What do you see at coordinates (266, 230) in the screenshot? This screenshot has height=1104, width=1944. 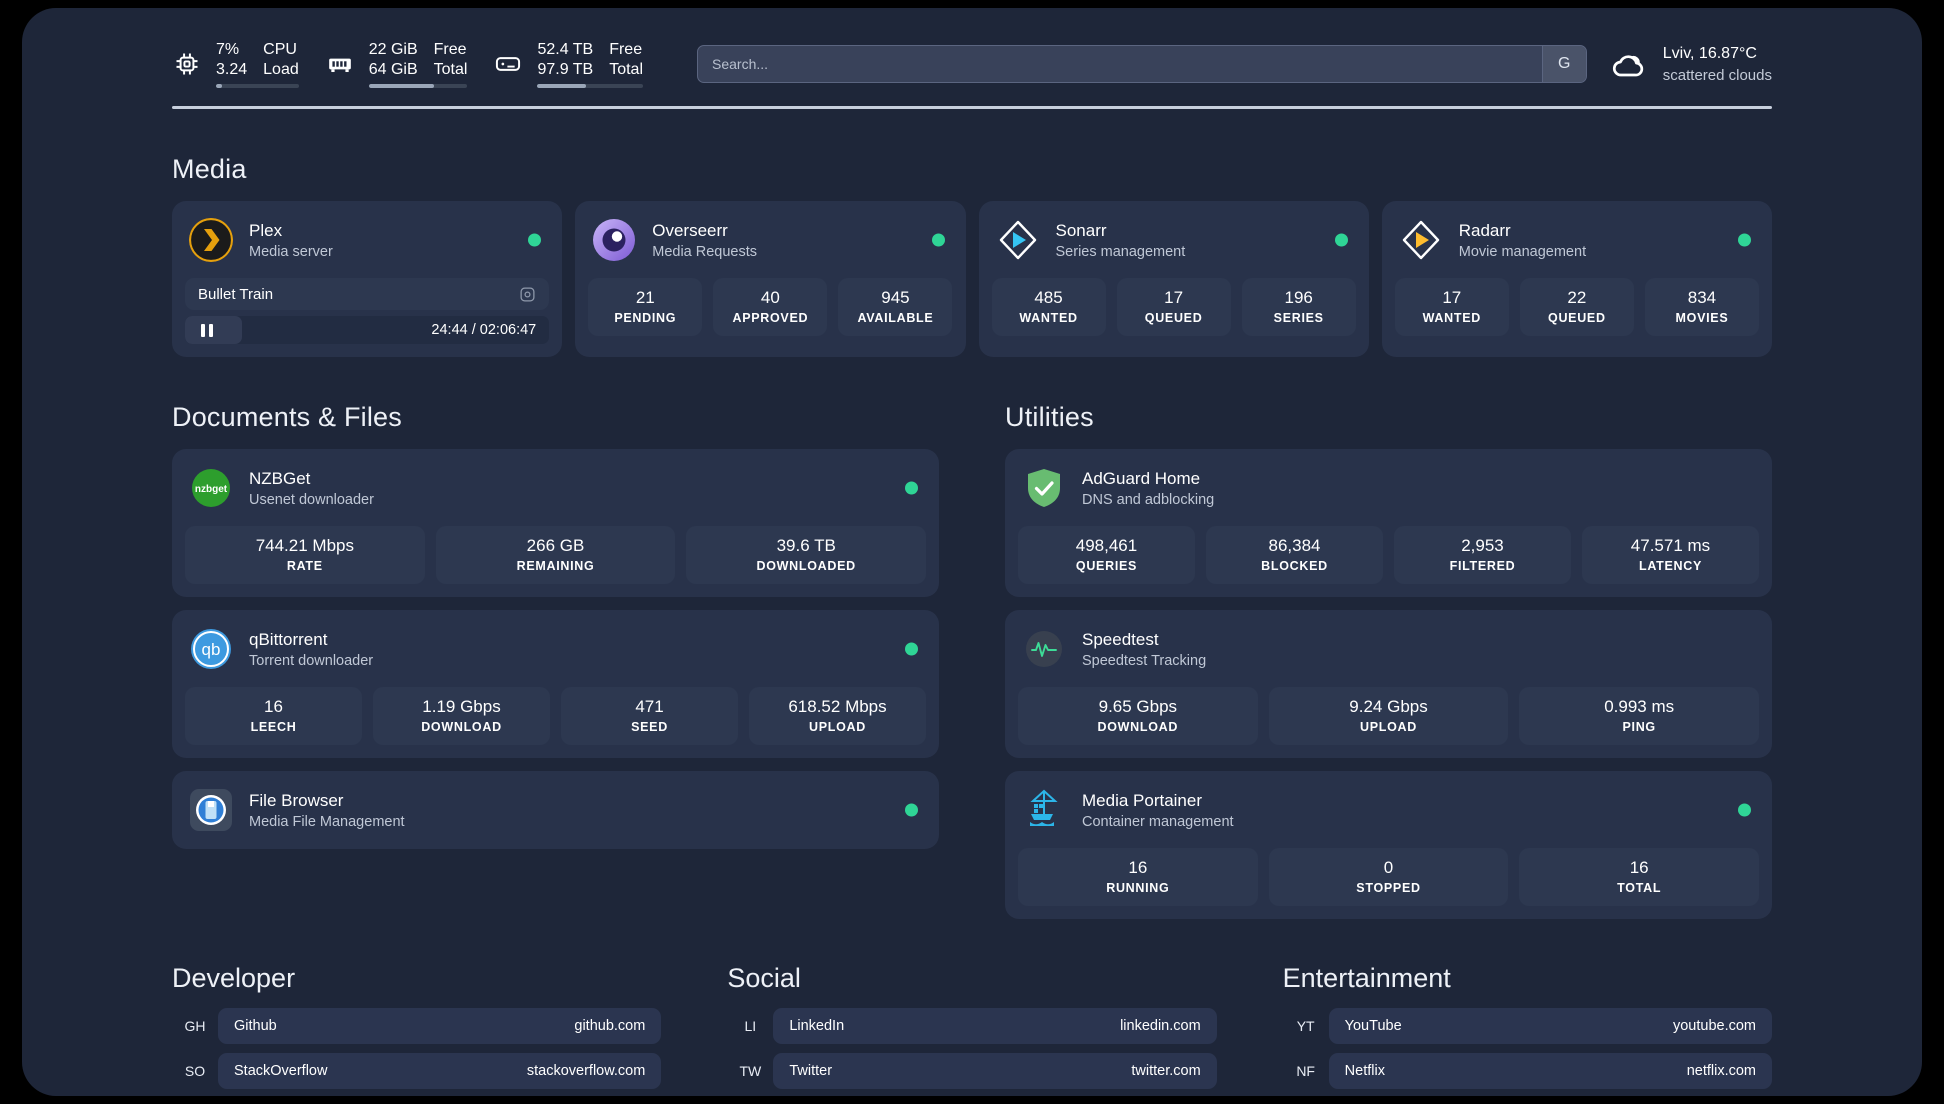 I see `service-name: Plex` at bounding box center [266, 230].